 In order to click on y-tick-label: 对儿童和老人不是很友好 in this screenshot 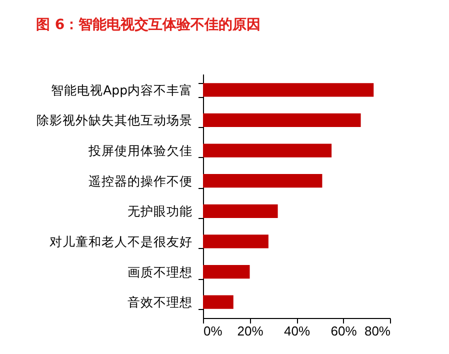, I will do `click(121, 241)`.